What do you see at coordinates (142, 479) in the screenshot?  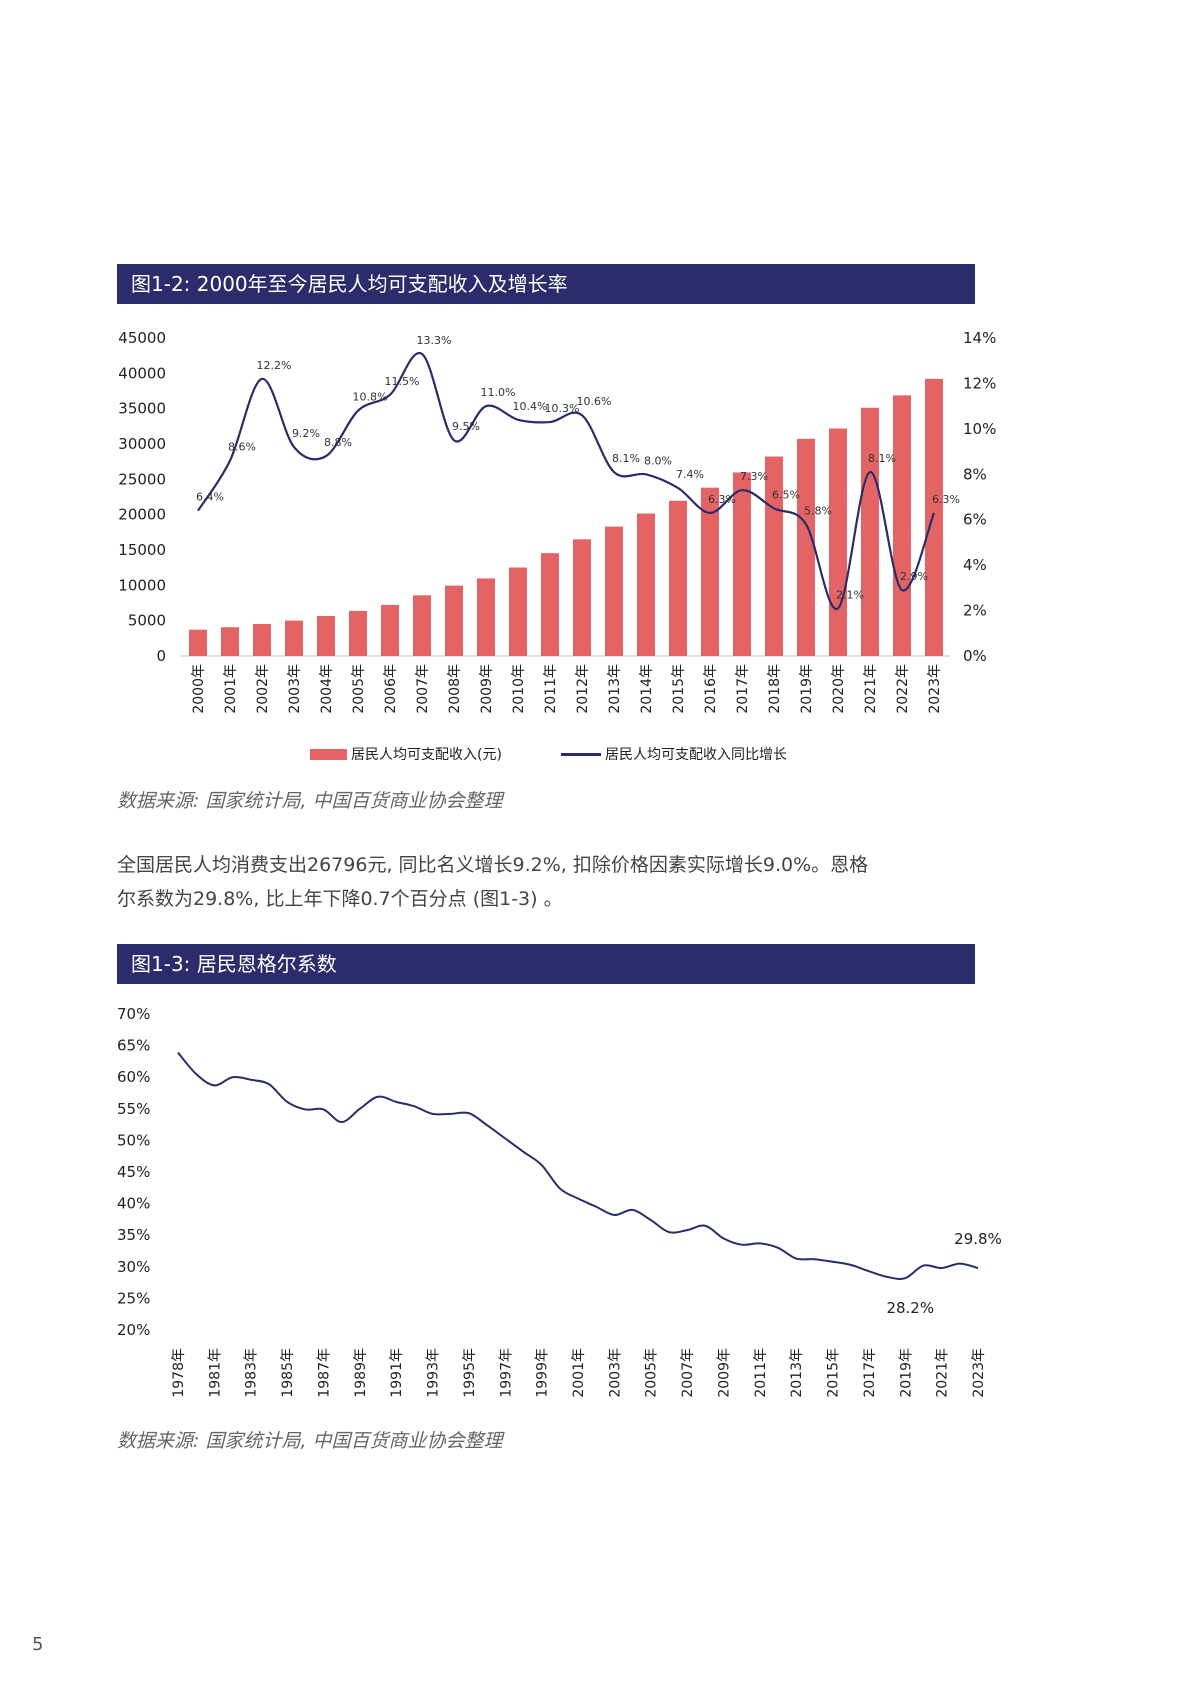 I see `y-left-tick-label: 25000` at bounding box center [142, 479].